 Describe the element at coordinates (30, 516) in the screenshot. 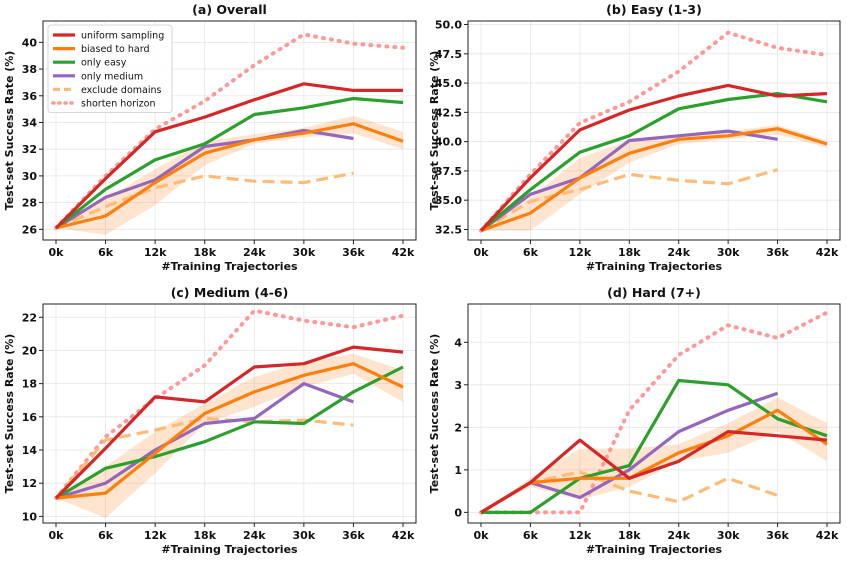

I see `y-tick-label: 10` at that location.